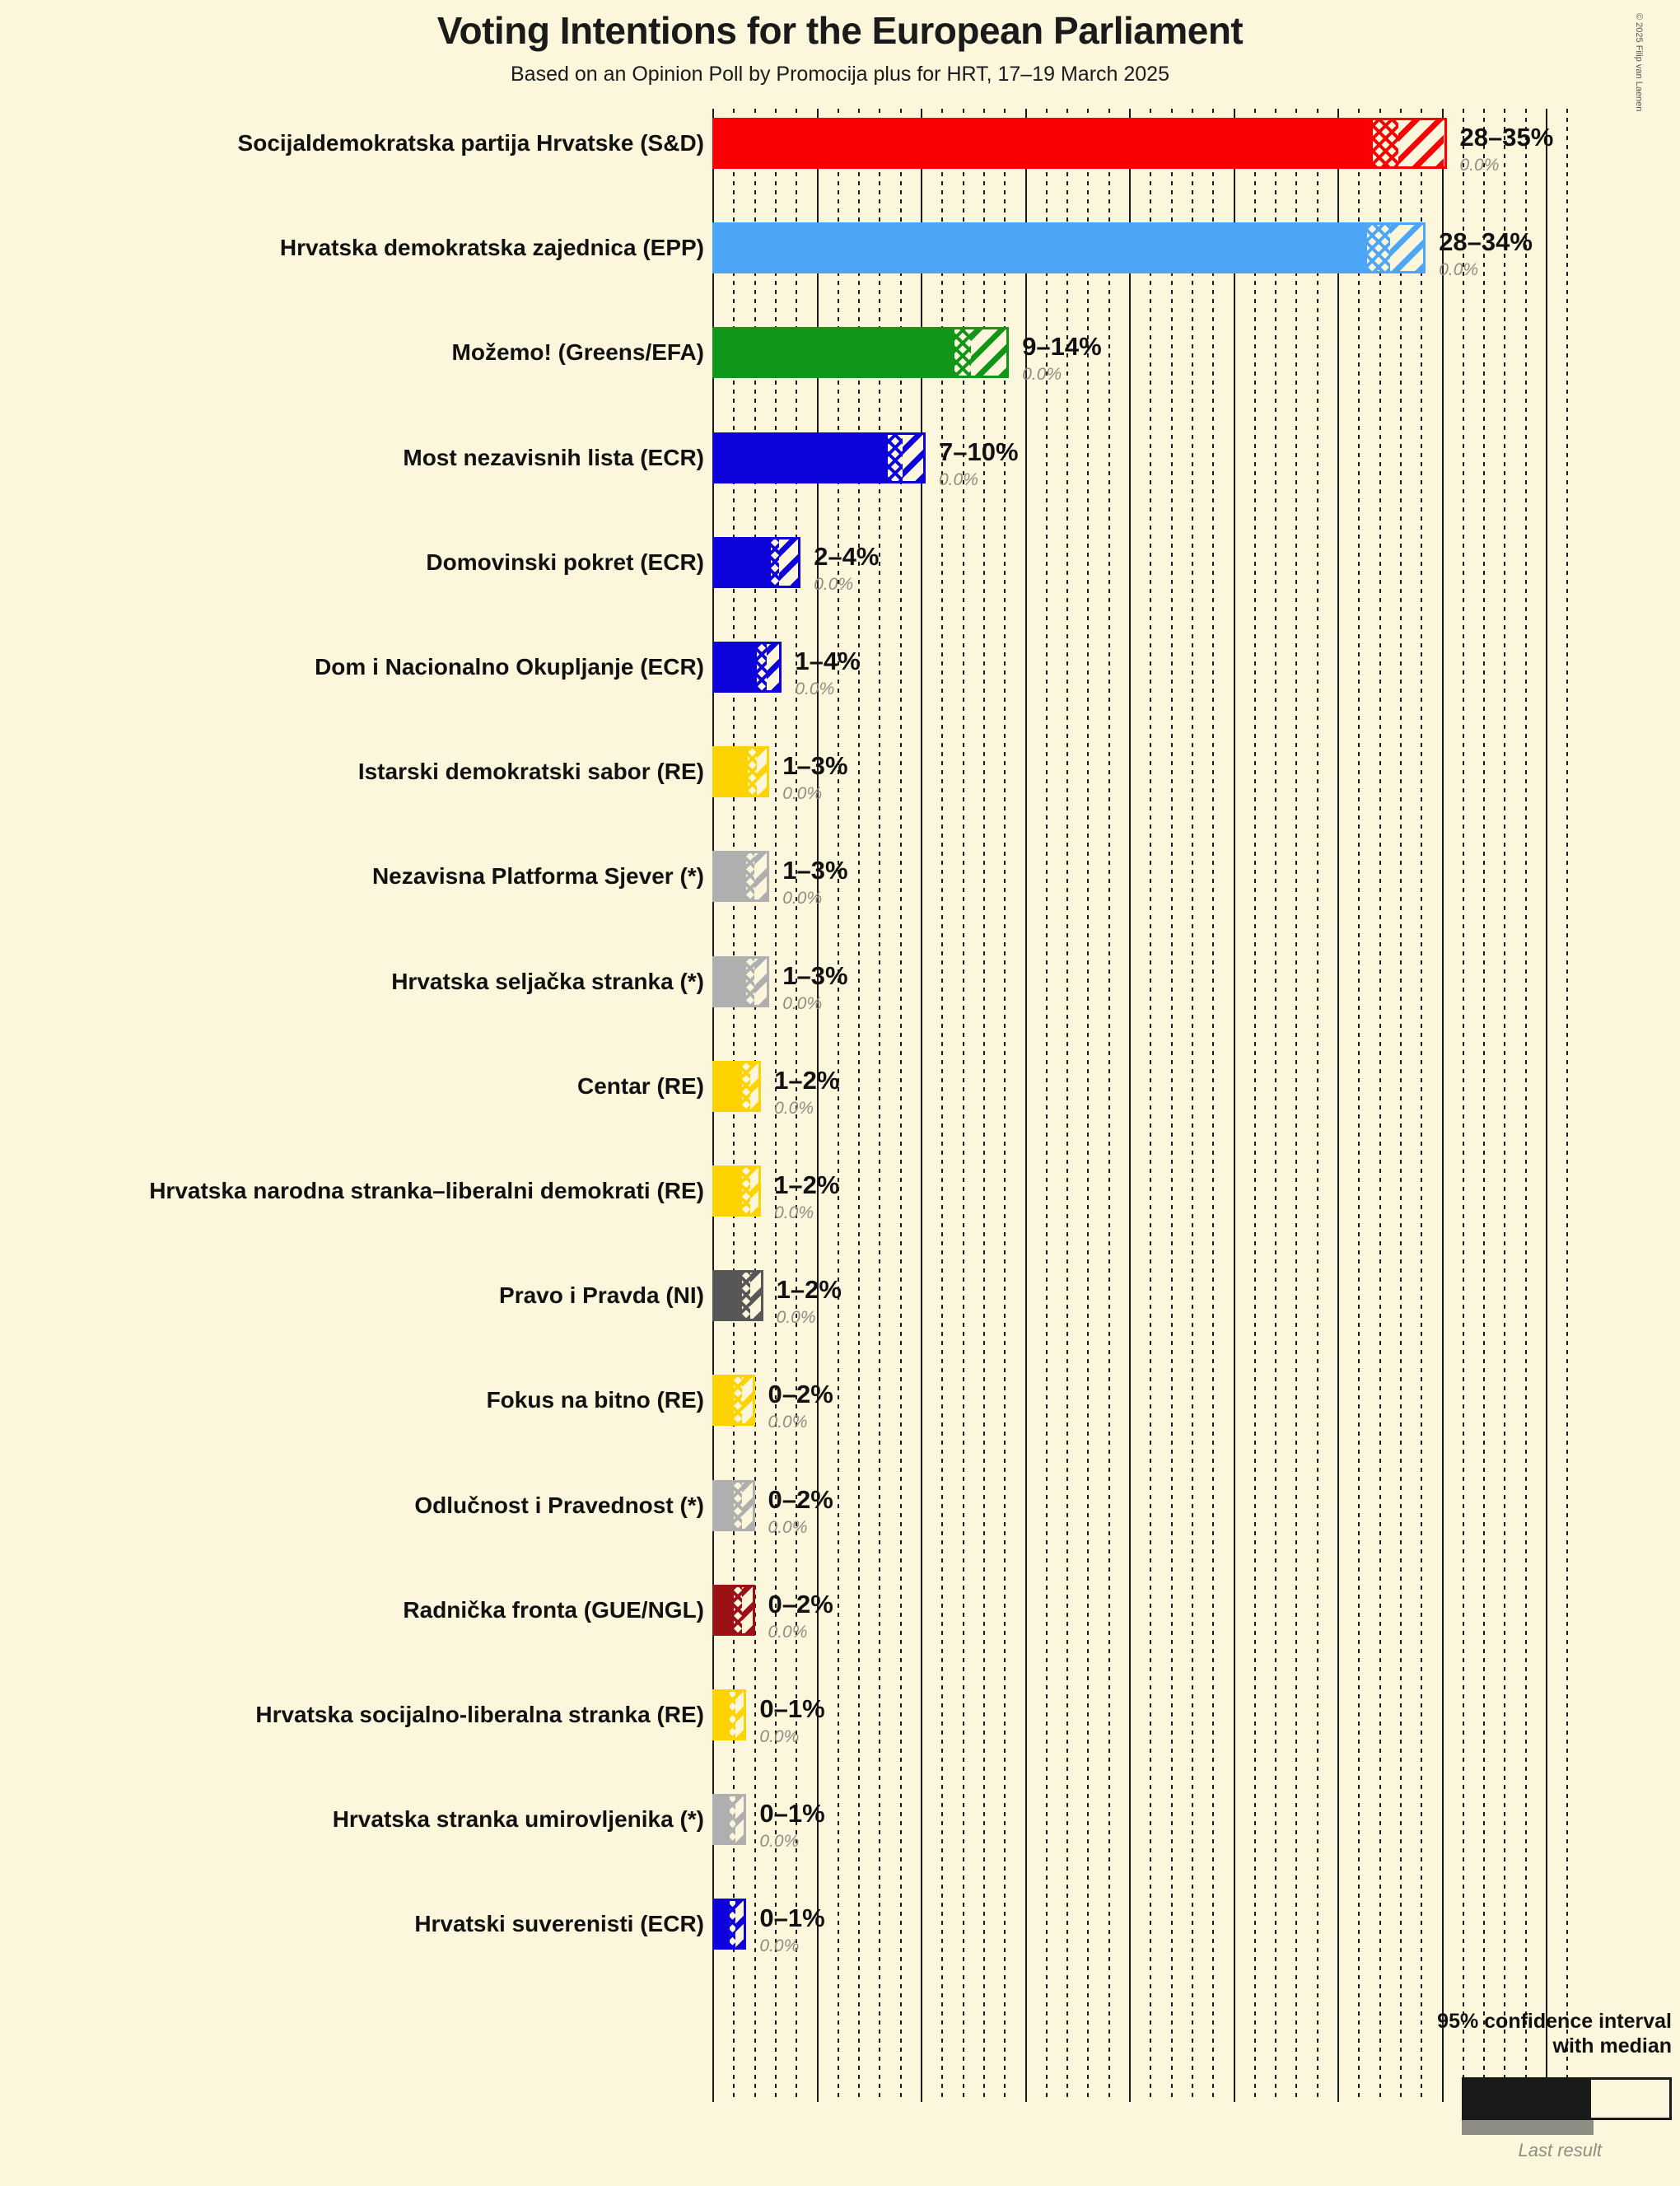 This screenshot has height=2186, width=1680. I want to click on range-label: 1–4%, so click(828, 661).